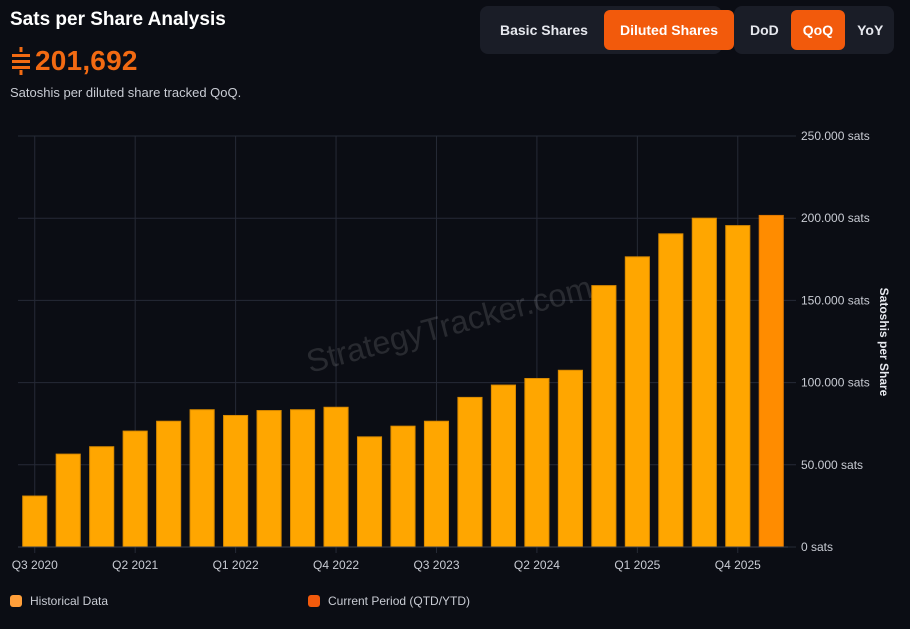  What do you see at coordinates (637, 565) in the screenshot?
I see `x-tick-label: Q1 2025` at bounding box center [637, 565].